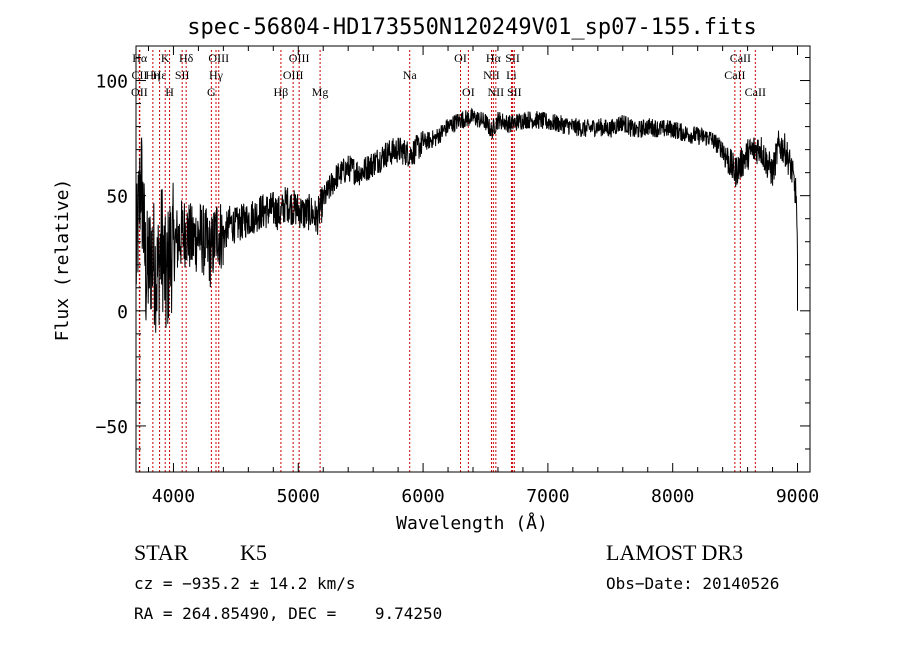 The width and height of the screenshot is (900, 649). Describe the element at coordinates (422, 496) in the screenshot. I see `x-tick-label: 6000` at that location.